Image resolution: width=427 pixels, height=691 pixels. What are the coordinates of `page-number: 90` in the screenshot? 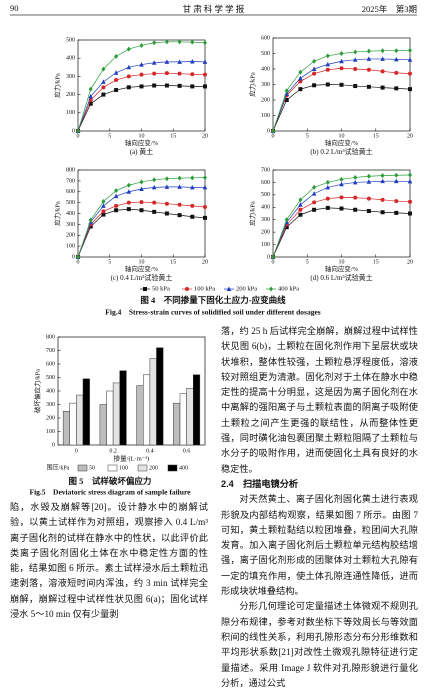 It's located at (14, 8).